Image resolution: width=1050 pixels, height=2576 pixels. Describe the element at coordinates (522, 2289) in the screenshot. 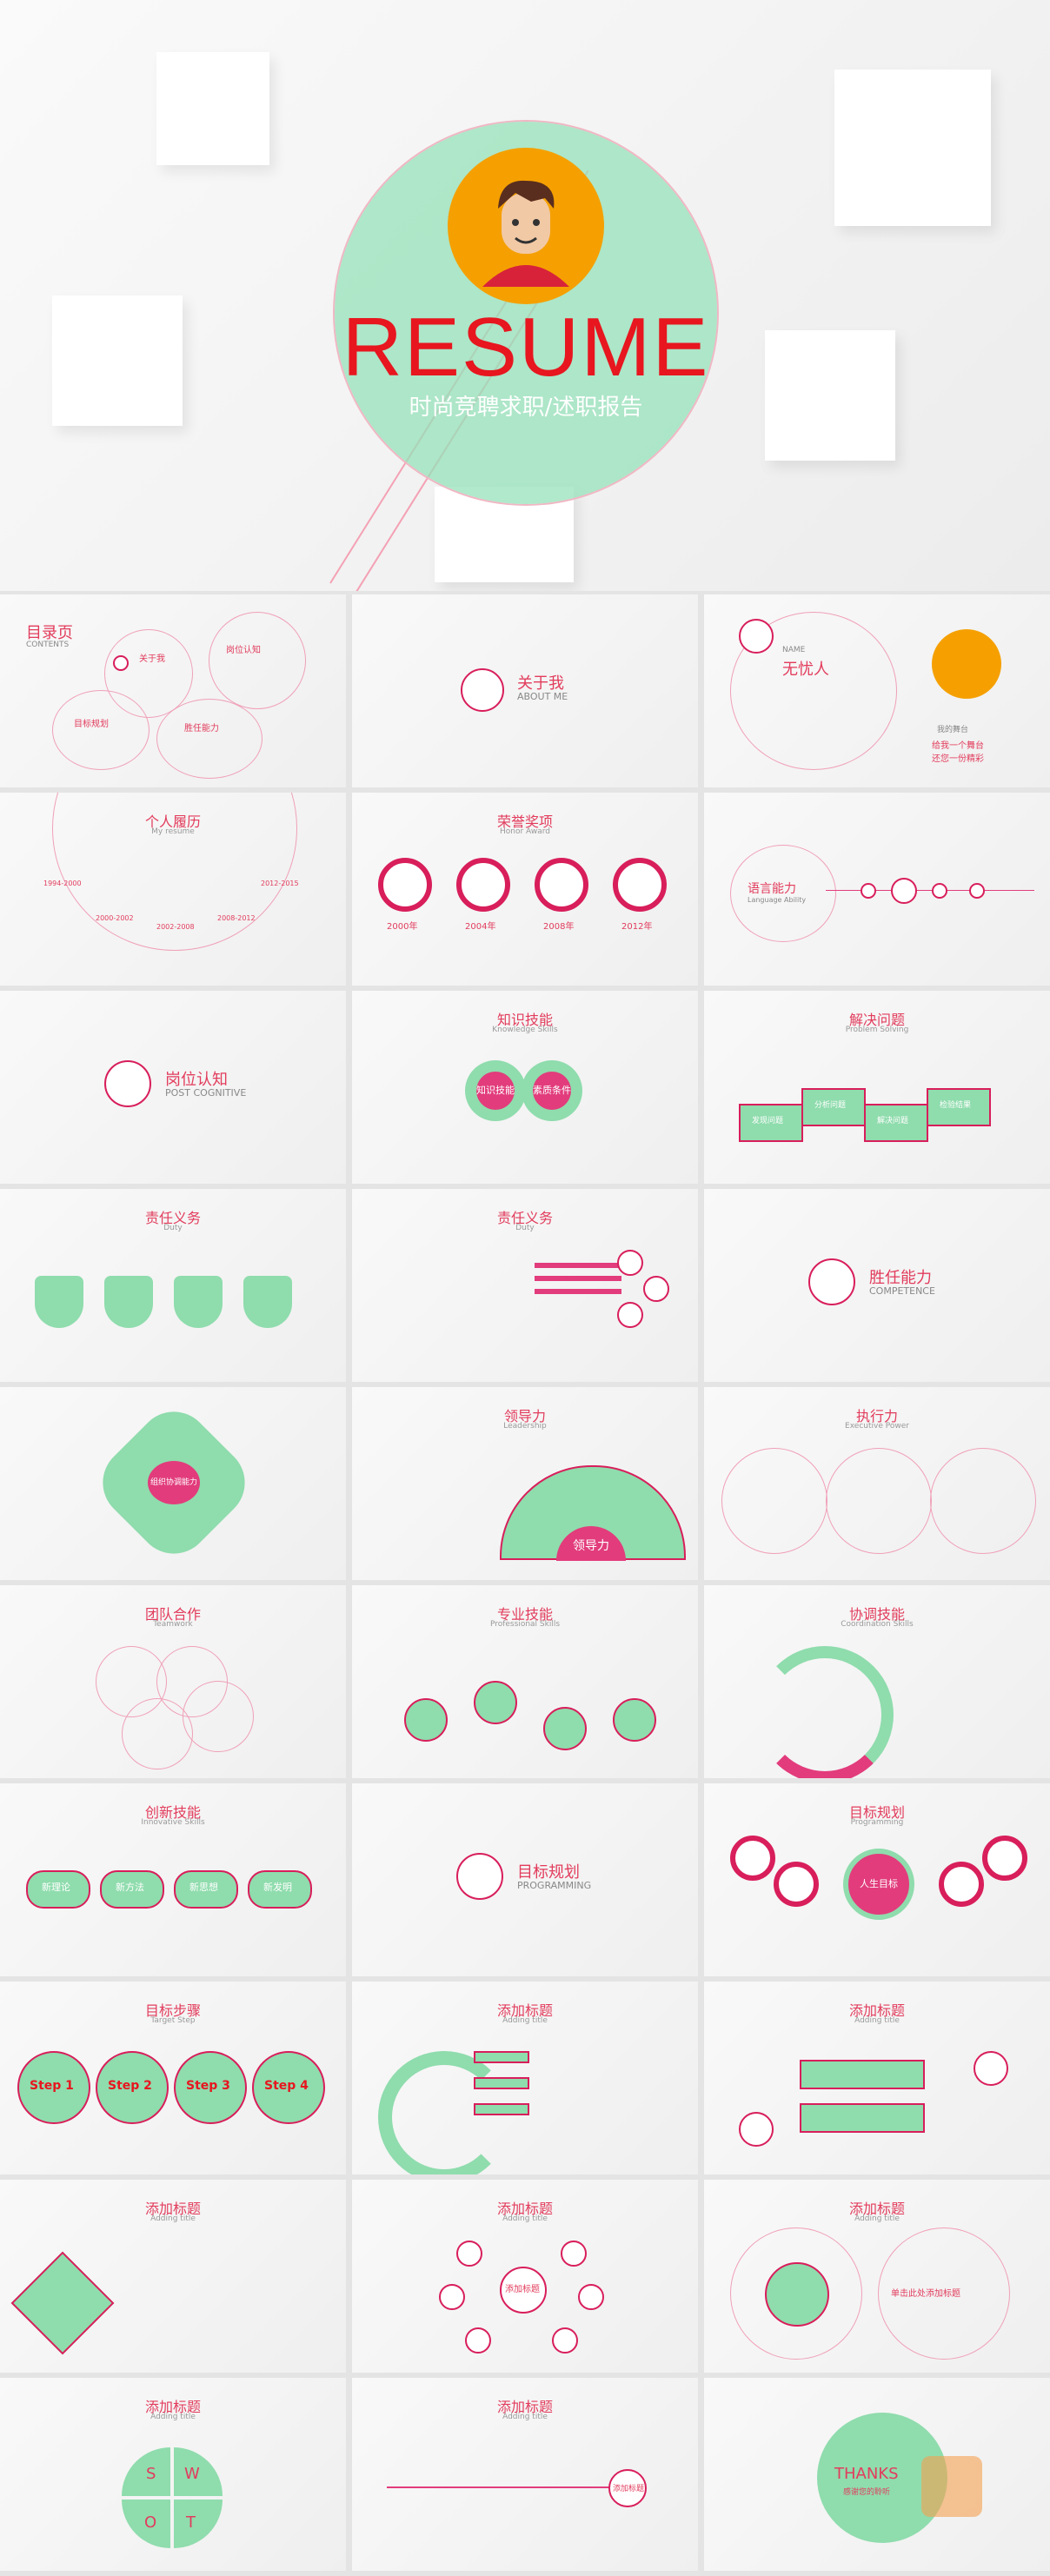

I see `hub-label: 添加标题` at that location.